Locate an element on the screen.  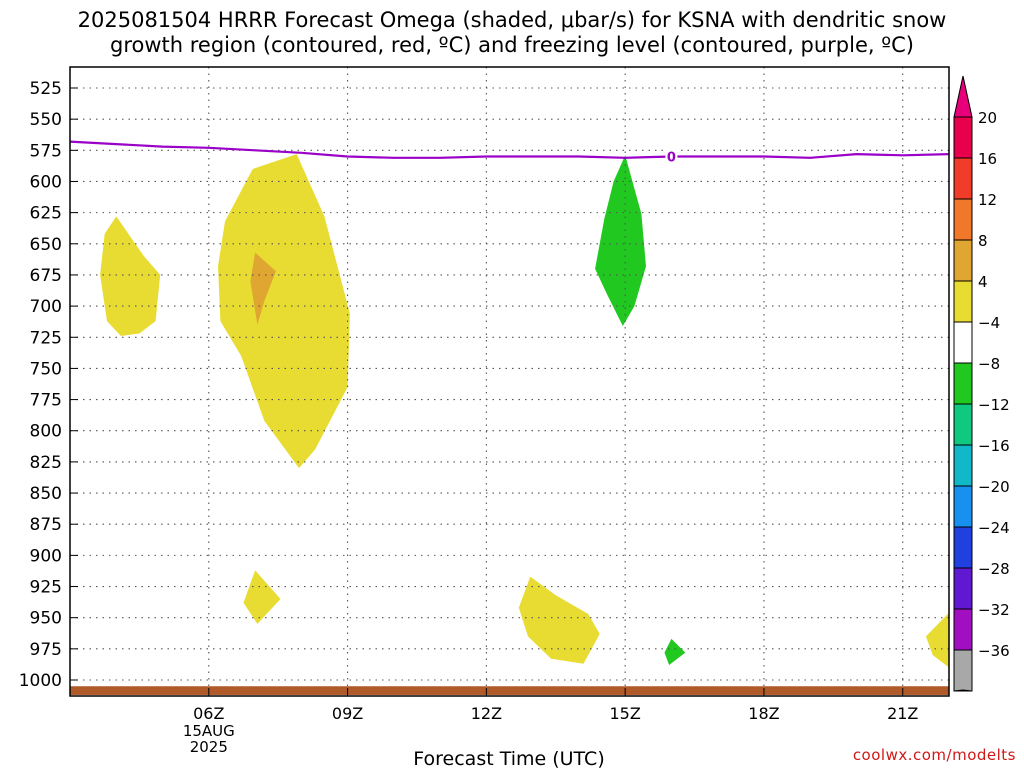
colorbar-label-6: −8 is located at coordinates (989, 364).